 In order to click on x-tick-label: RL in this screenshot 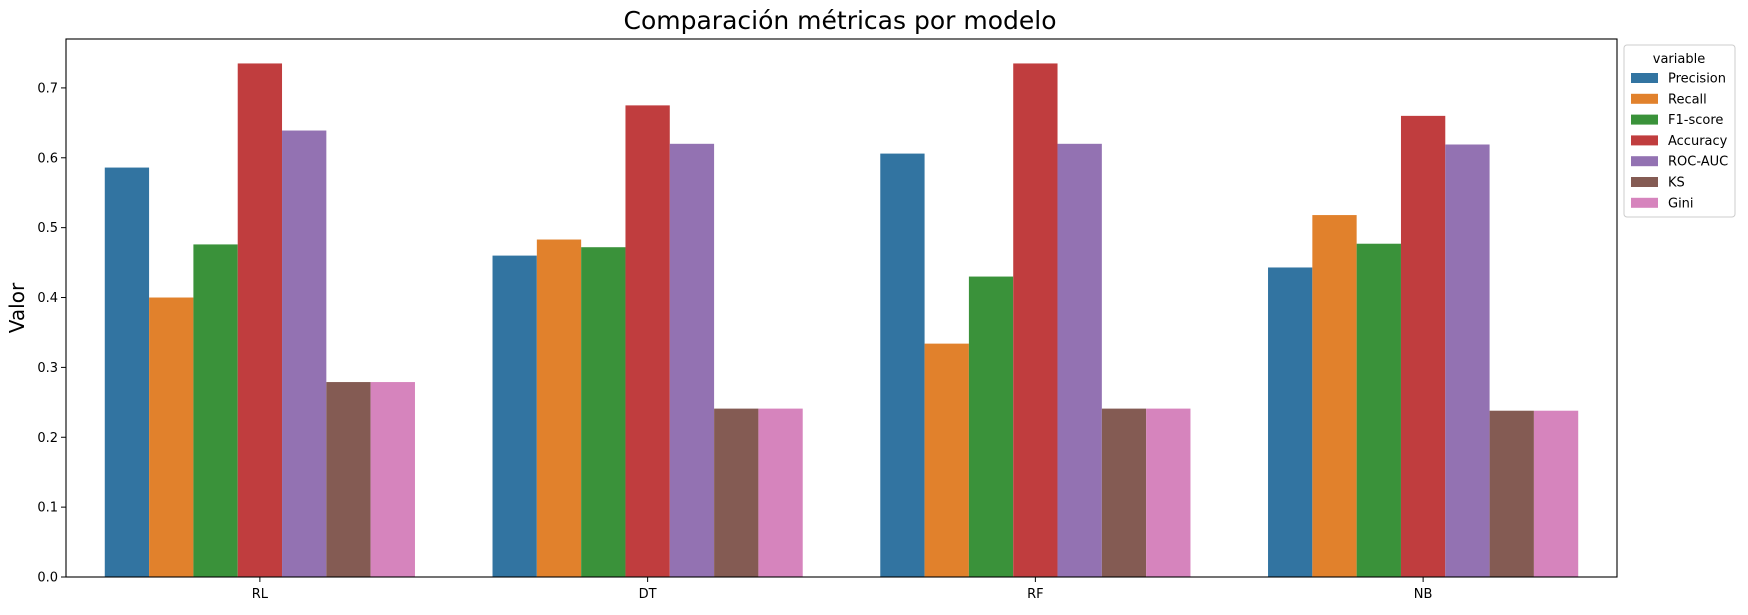, I will do `click(260, 594)`.